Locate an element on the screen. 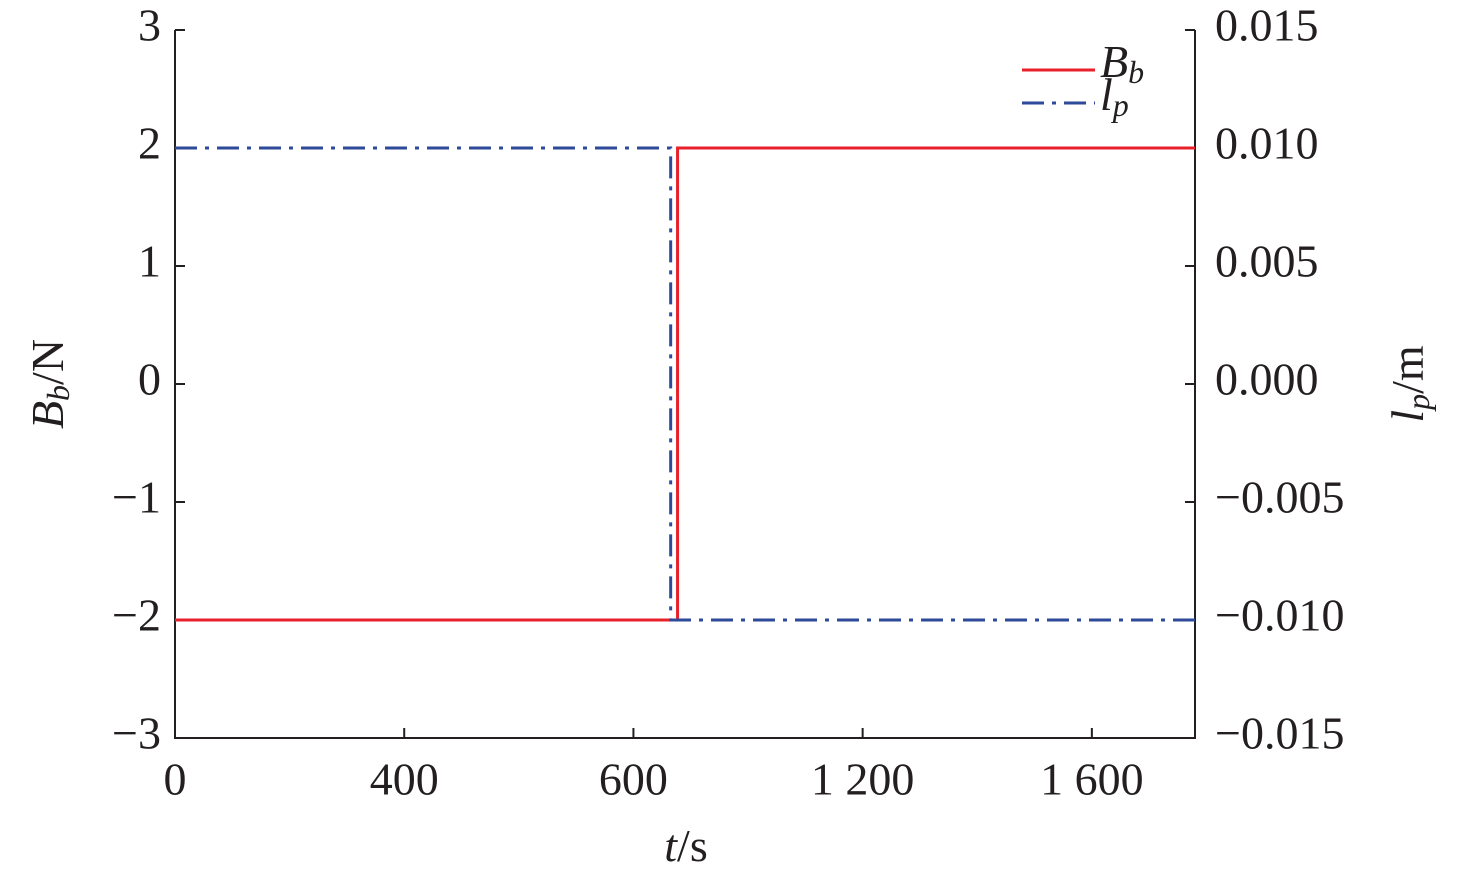  y2-tick-label: 0.000 is located at coordinates (1267, 379).